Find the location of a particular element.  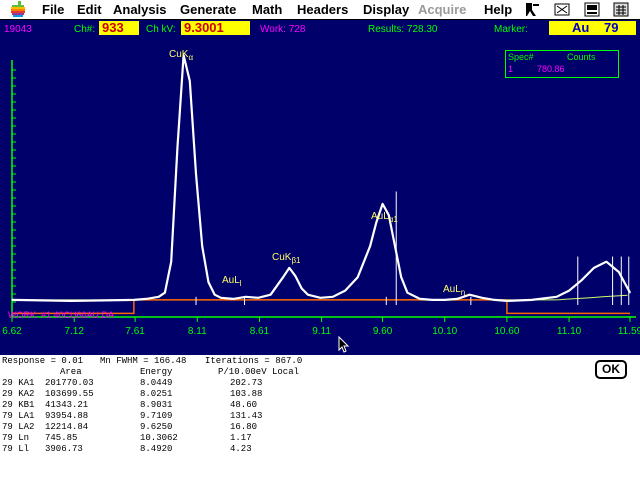

spec-counts: 780.86 is located at coordinates (551, 69).